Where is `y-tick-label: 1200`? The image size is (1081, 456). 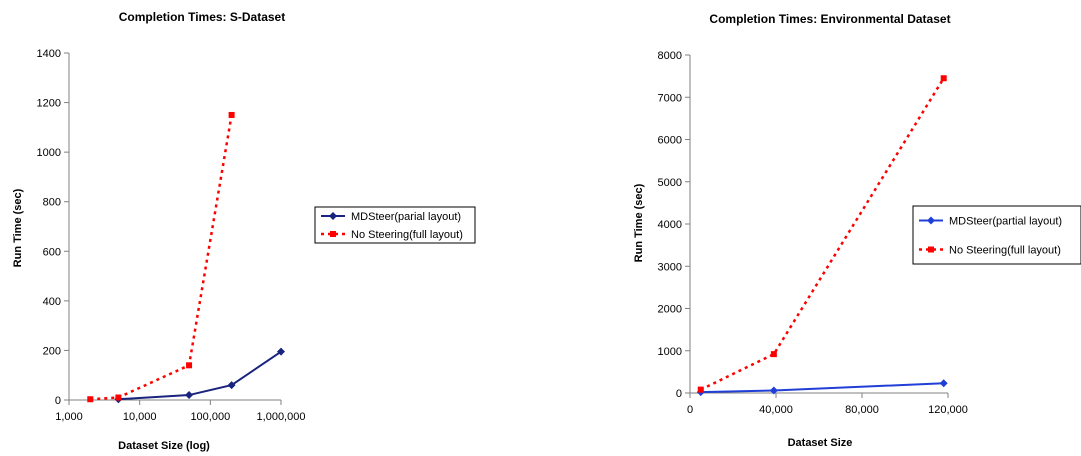
y-tick-label: 1200 is located at coordinates (49, 104).